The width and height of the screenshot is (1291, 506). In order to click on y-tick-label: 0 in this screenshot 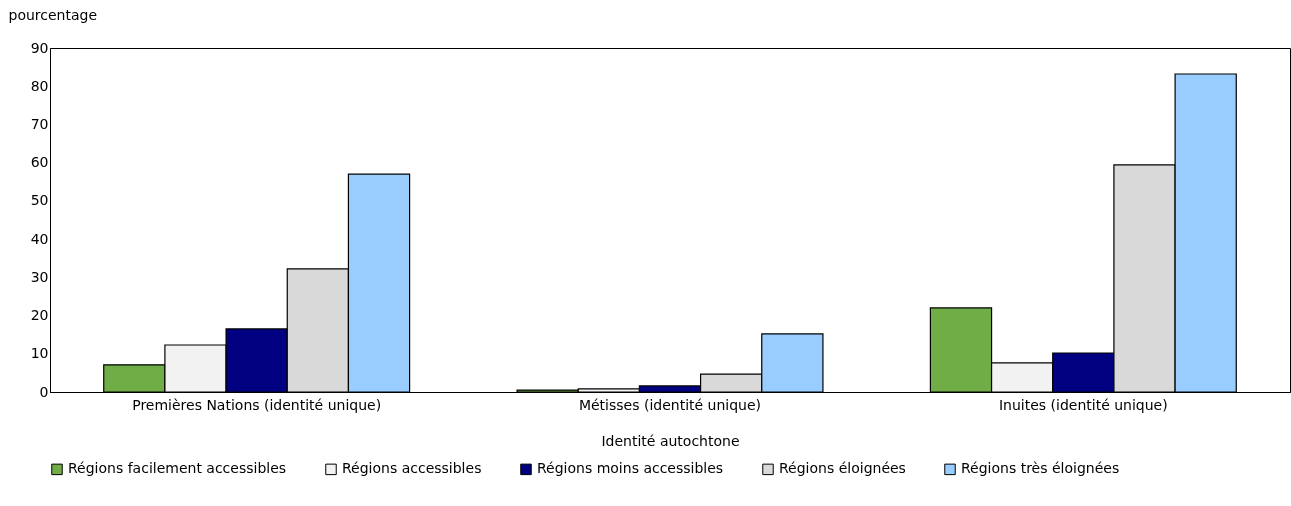, I will do `click(44, 391)`.